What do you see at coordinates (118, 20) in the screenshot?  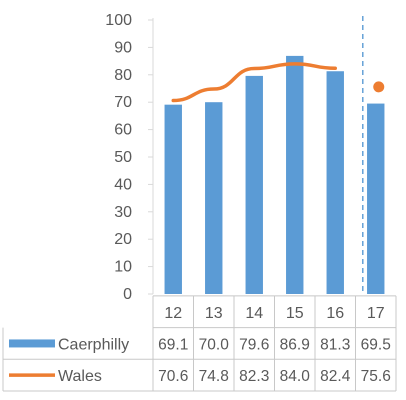 I see `y-tick-label: 100` at bounding box center [118, 20].